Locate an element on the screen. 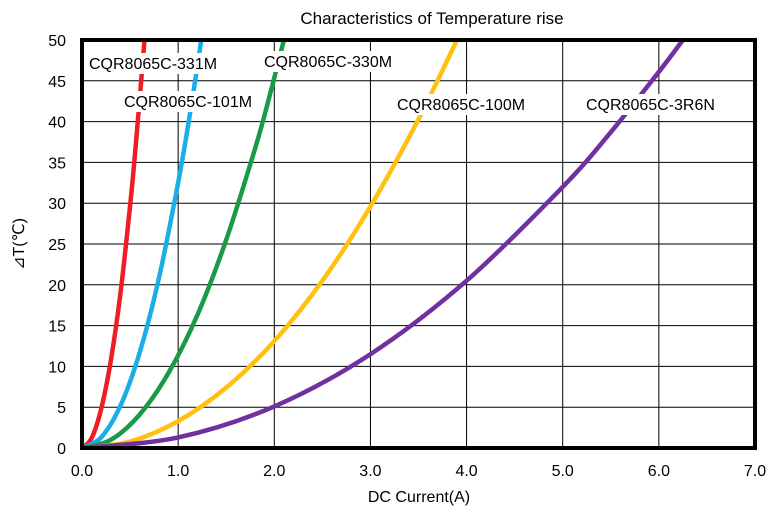 The height and width of the screenshot is (523, 783). chart-title: Characteristics of Temperature rise is located at coordinates (431, 18).